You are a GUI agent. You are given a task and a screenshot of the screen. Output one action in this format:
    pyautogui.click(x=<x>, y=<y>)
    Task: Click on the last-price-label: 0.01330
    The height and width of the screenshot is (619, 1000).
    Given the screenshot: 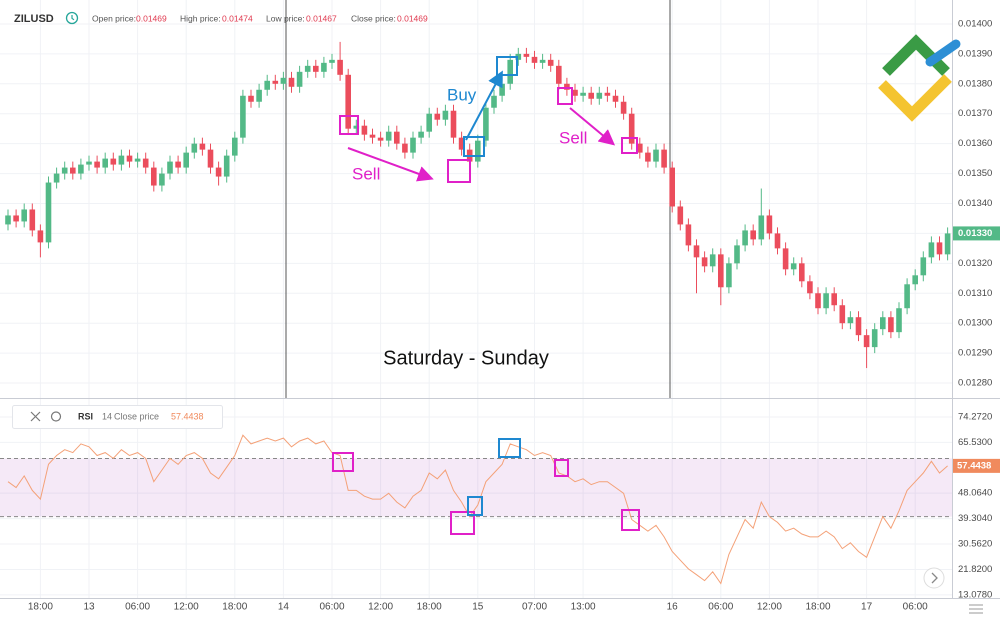 What is the action you would take?
    pyautogui.click(x=975, y=233)
    